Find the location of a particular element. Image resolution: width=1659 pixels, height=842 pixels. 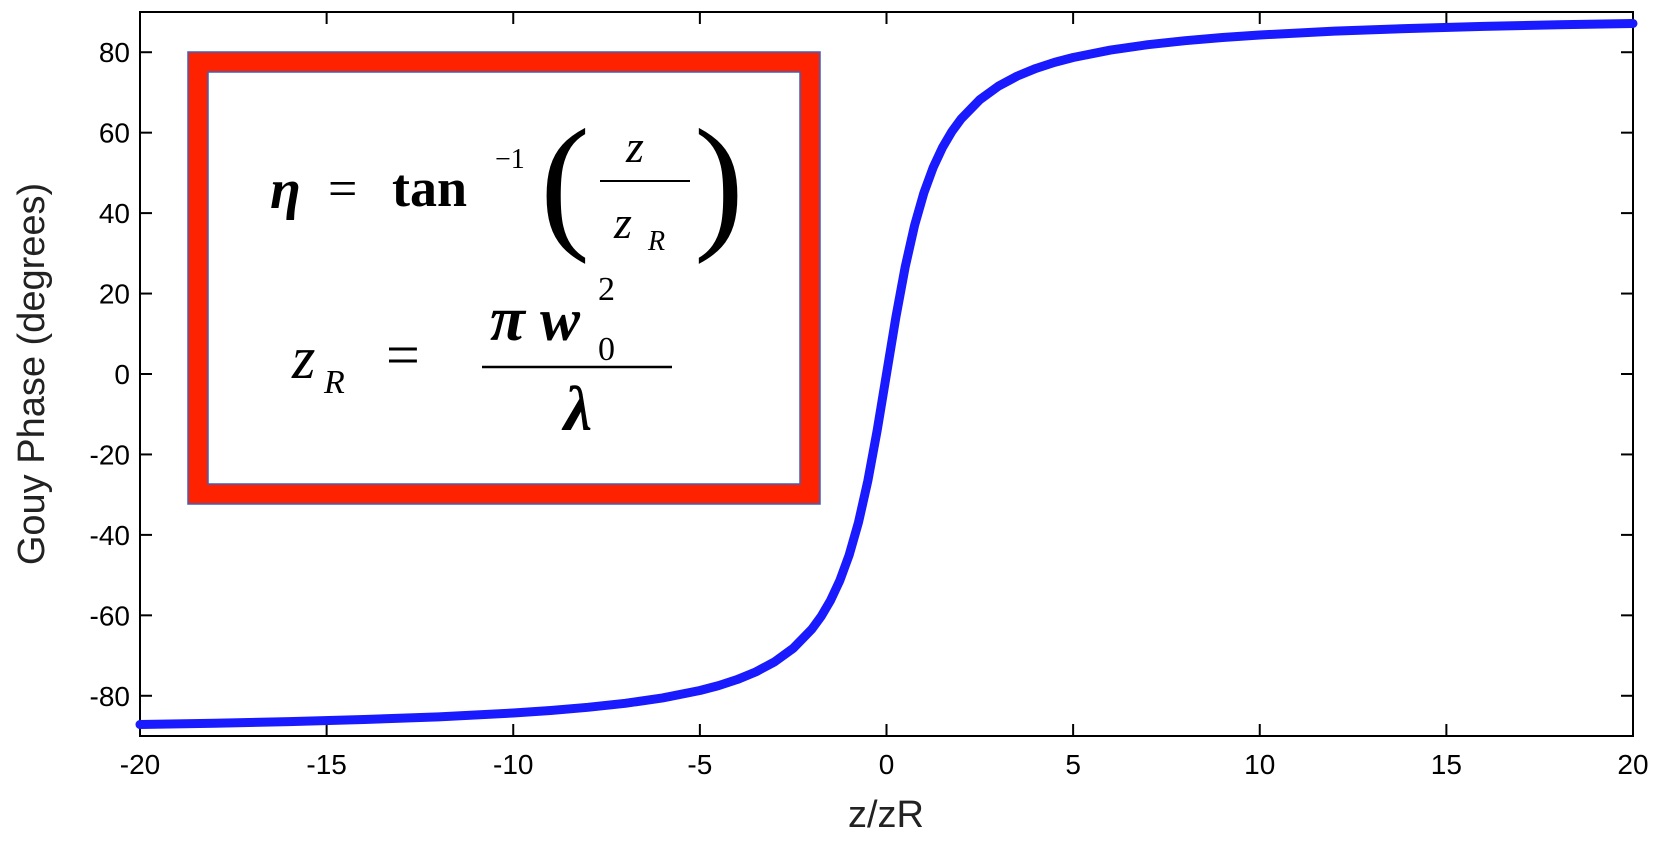

fraction-denominator-subscript-r: R is located at coordinates (656, 241).